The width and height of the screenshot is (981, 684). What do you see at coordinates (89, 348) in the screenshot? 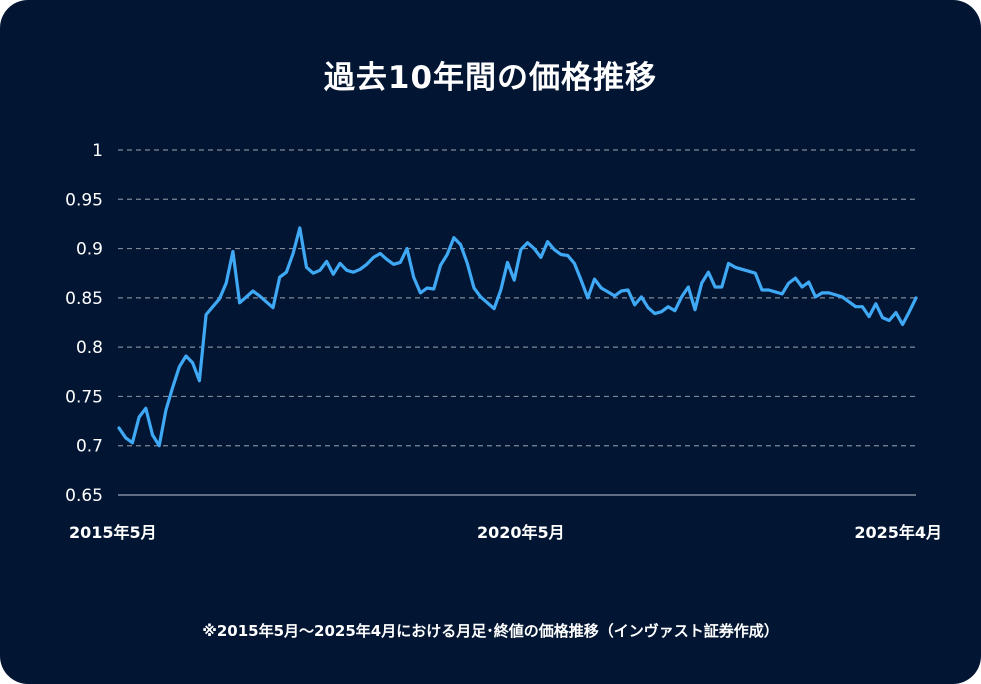
I see `y-tick-label: 0.8` at bounding box center [89, 348].